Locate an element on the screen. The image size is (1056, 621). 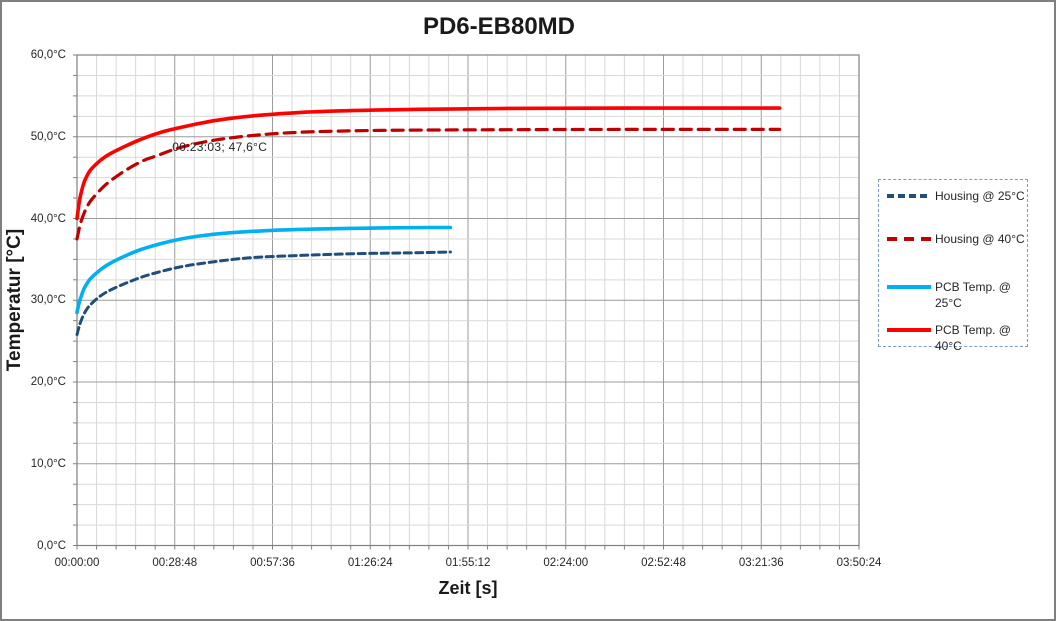
x-axis-title: Zeit [s] is located at coordinates (468, 588).